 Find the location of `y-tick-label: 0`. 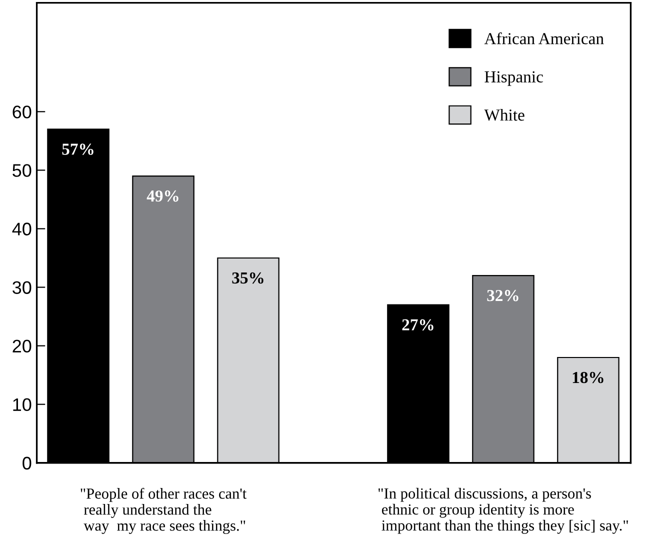

y-tick-label: 0 is located at coordinates (27, 463).